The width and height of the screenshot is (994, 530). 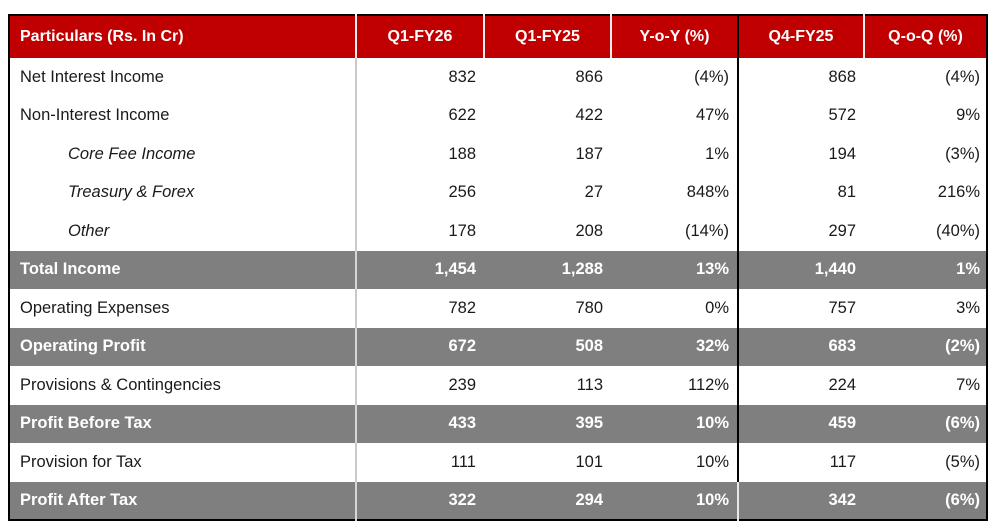 I want to click on cell-value: 216%, so click(x=925, y=192).